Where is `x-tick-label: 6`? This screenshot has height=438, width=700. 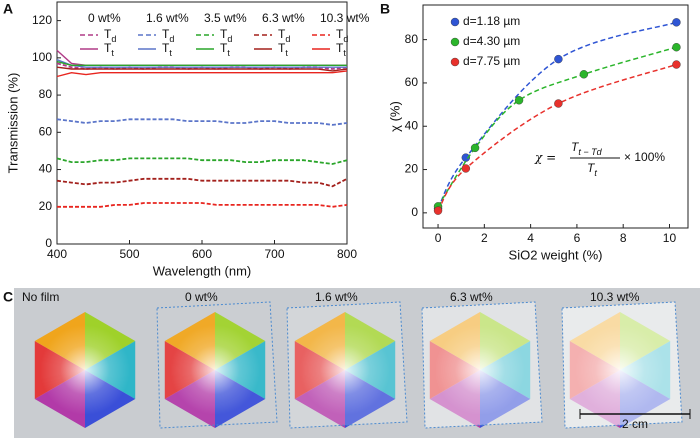 x-tick-label: 6 is located at coordinates (577, 238).